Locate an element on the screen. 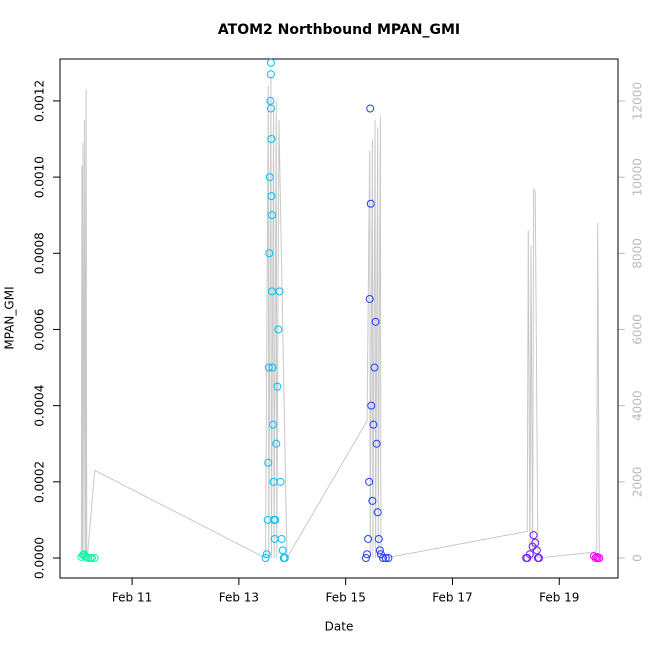  y-tick-label: 0.0004 is located at coordinates (40, 406).